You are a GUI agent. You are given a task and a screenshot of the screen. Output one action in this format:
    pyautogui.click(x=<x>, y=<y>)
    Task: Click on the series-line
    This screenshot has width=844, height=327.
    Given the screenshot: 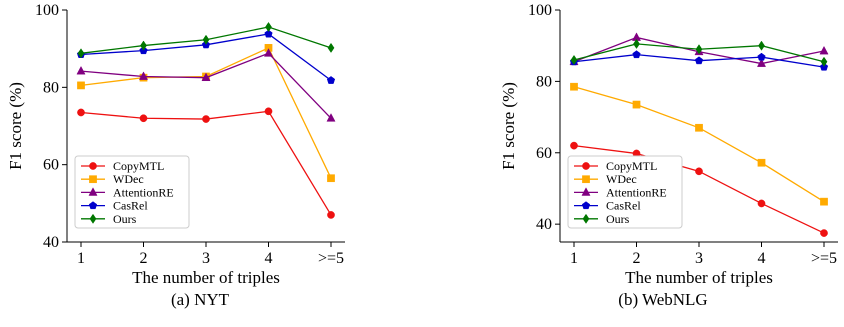 What is the action you would take?
    pyautogui.click(x=206, y=85)
    